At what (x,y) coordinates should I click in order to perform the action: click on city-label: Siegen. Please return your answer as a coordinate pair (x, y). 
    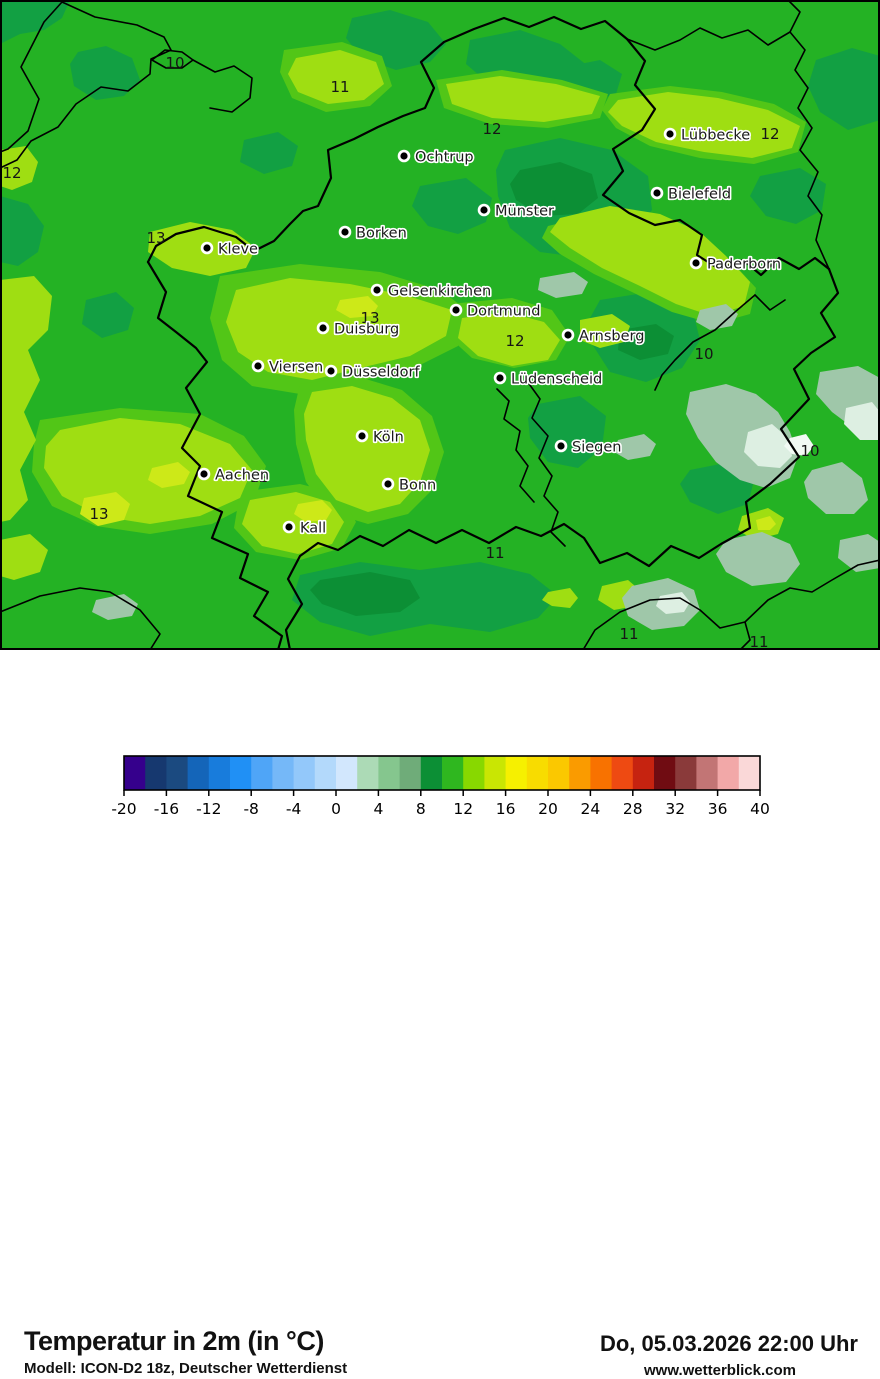
    Looking at the image, I should click on (596, 448).